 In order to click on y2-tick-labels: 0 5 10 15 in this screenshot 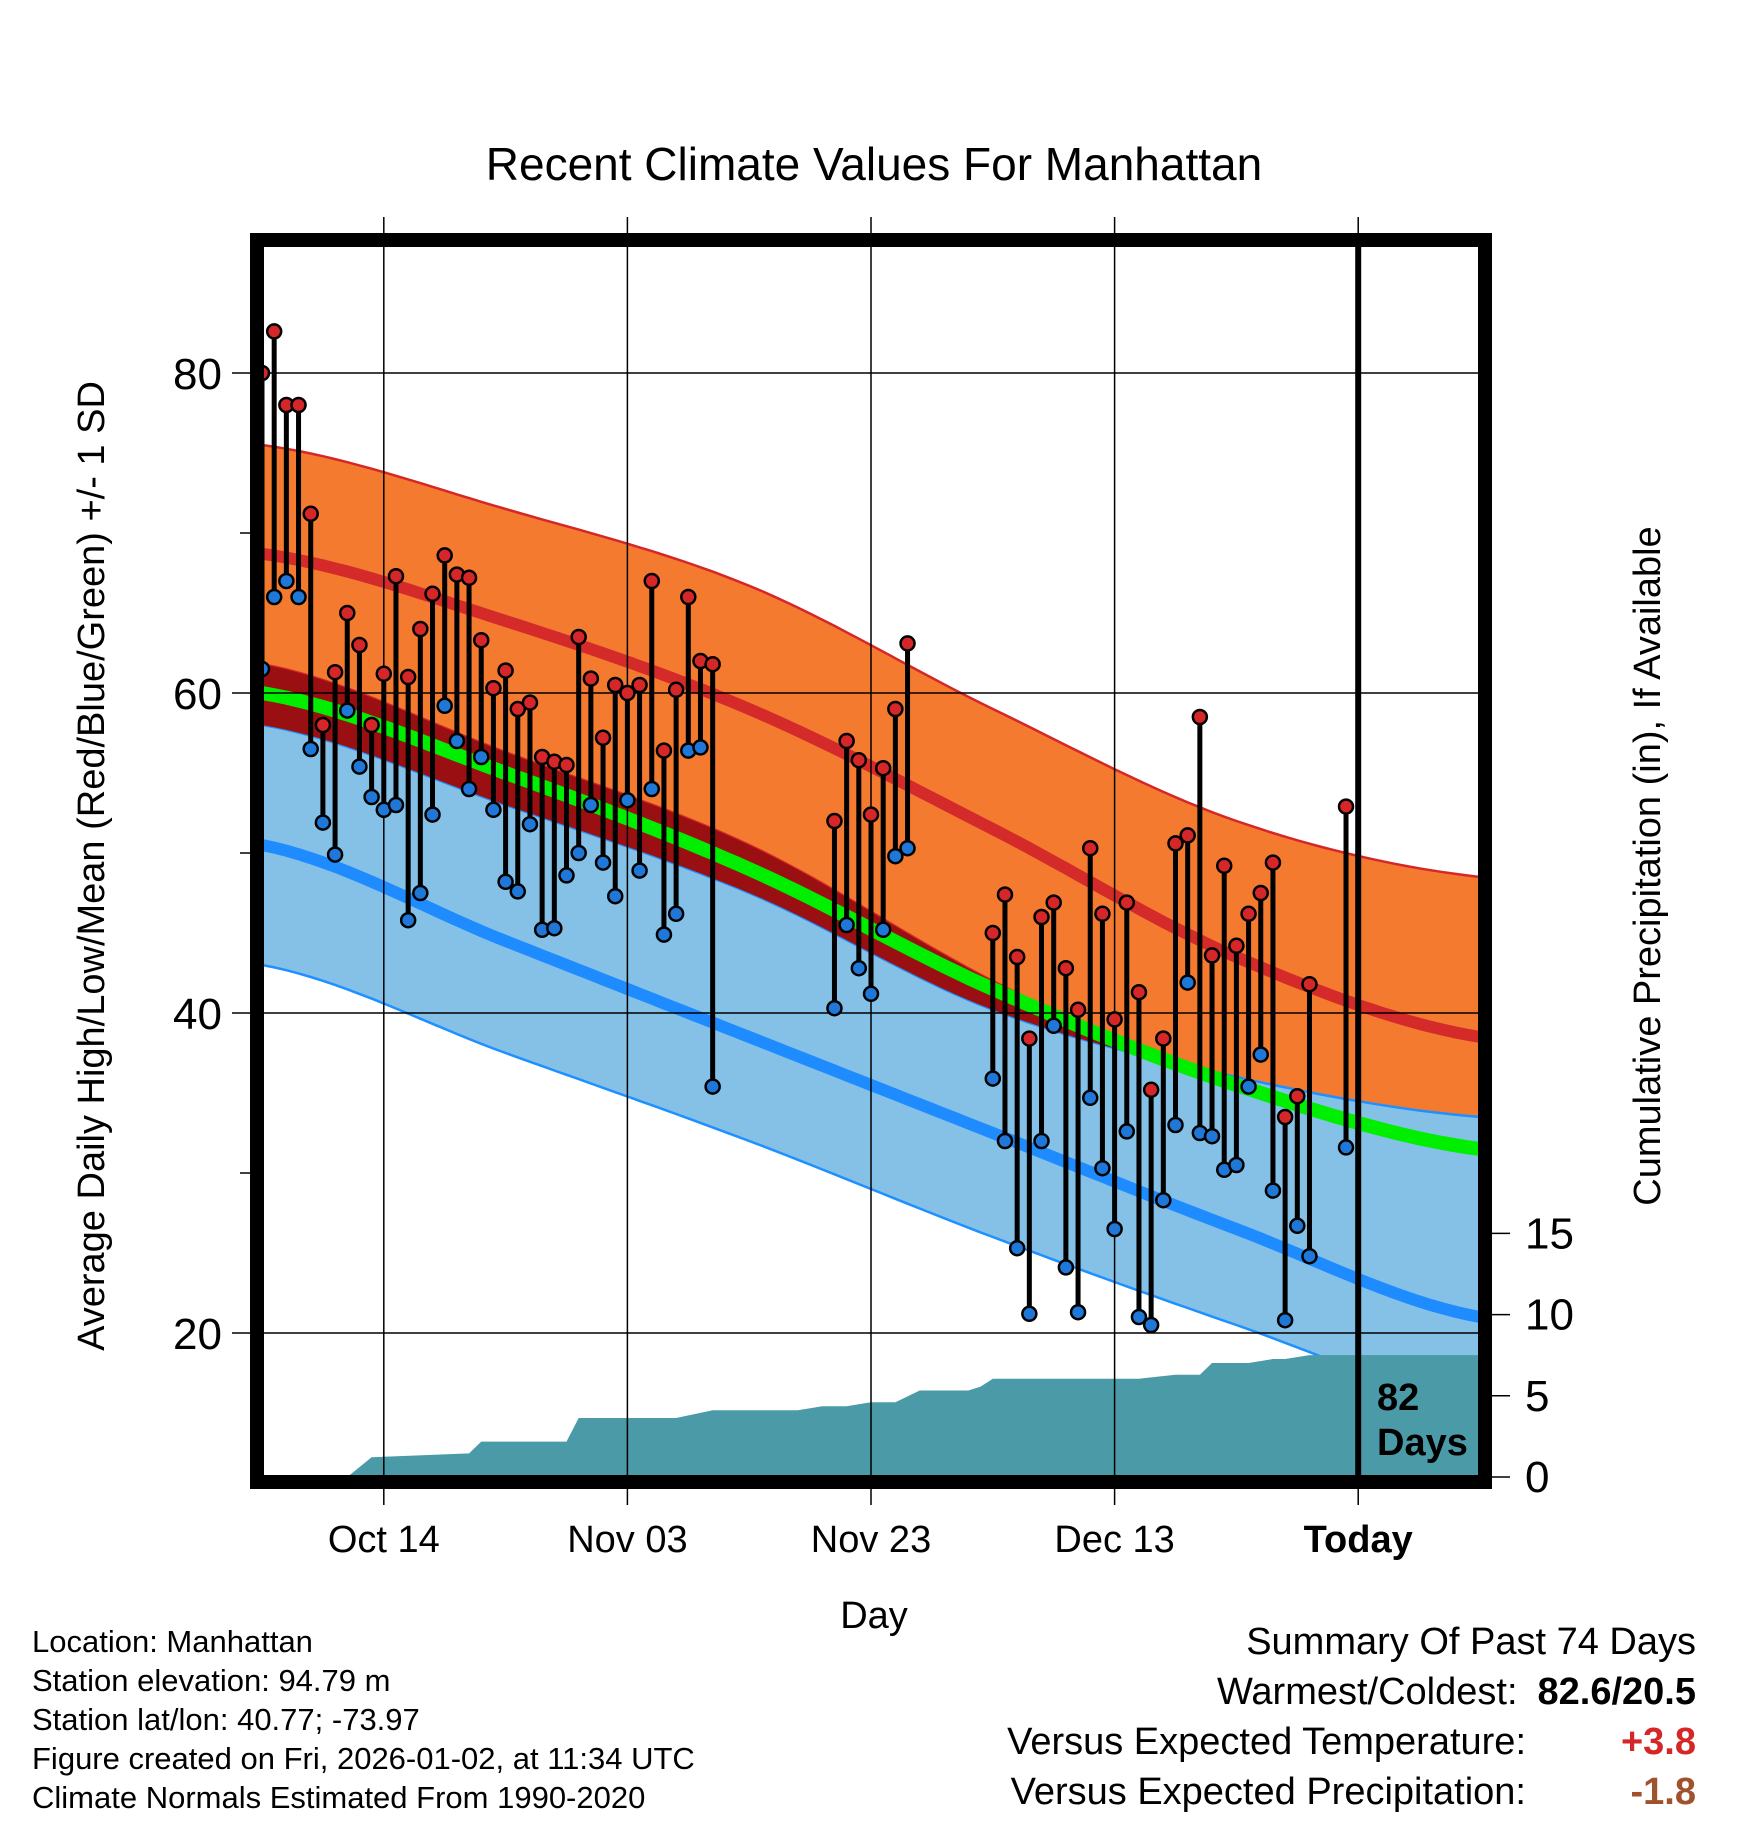, I will do `click(1549, 1355)`.